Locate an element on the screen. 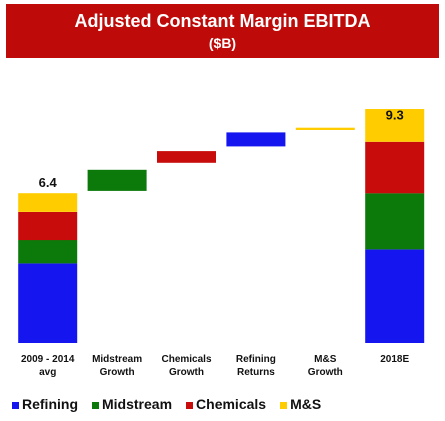  category-label-2-line-1: Growth is located at coordinates (186, 372).